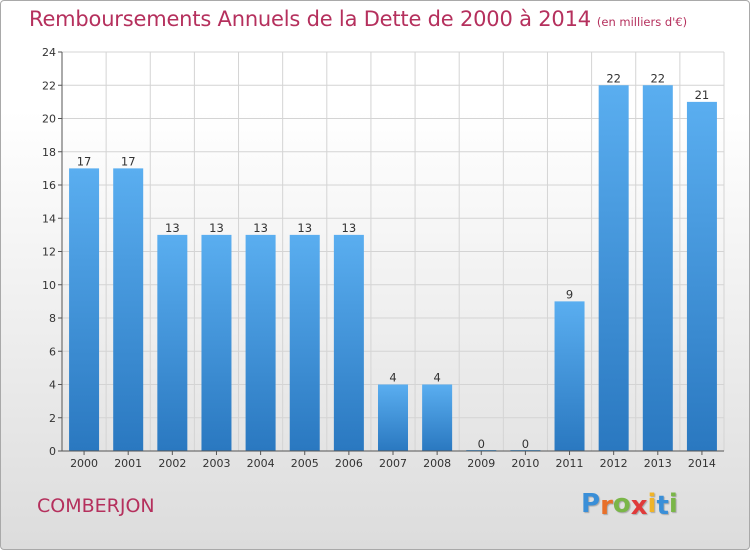  I want to click on proxiti-logo: Proxiti, so click(629, 505).